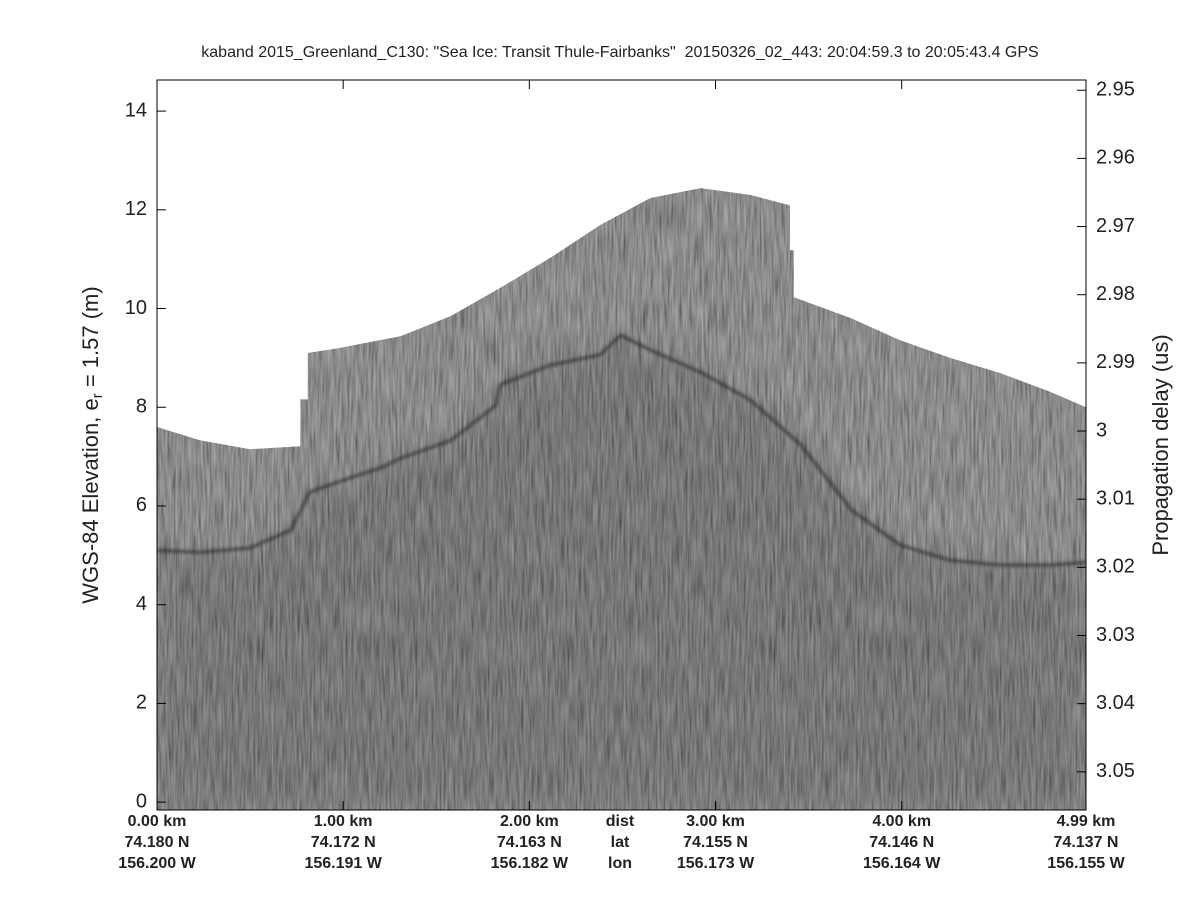  I want to click on y-tick-label: 10, so click(136, 308).